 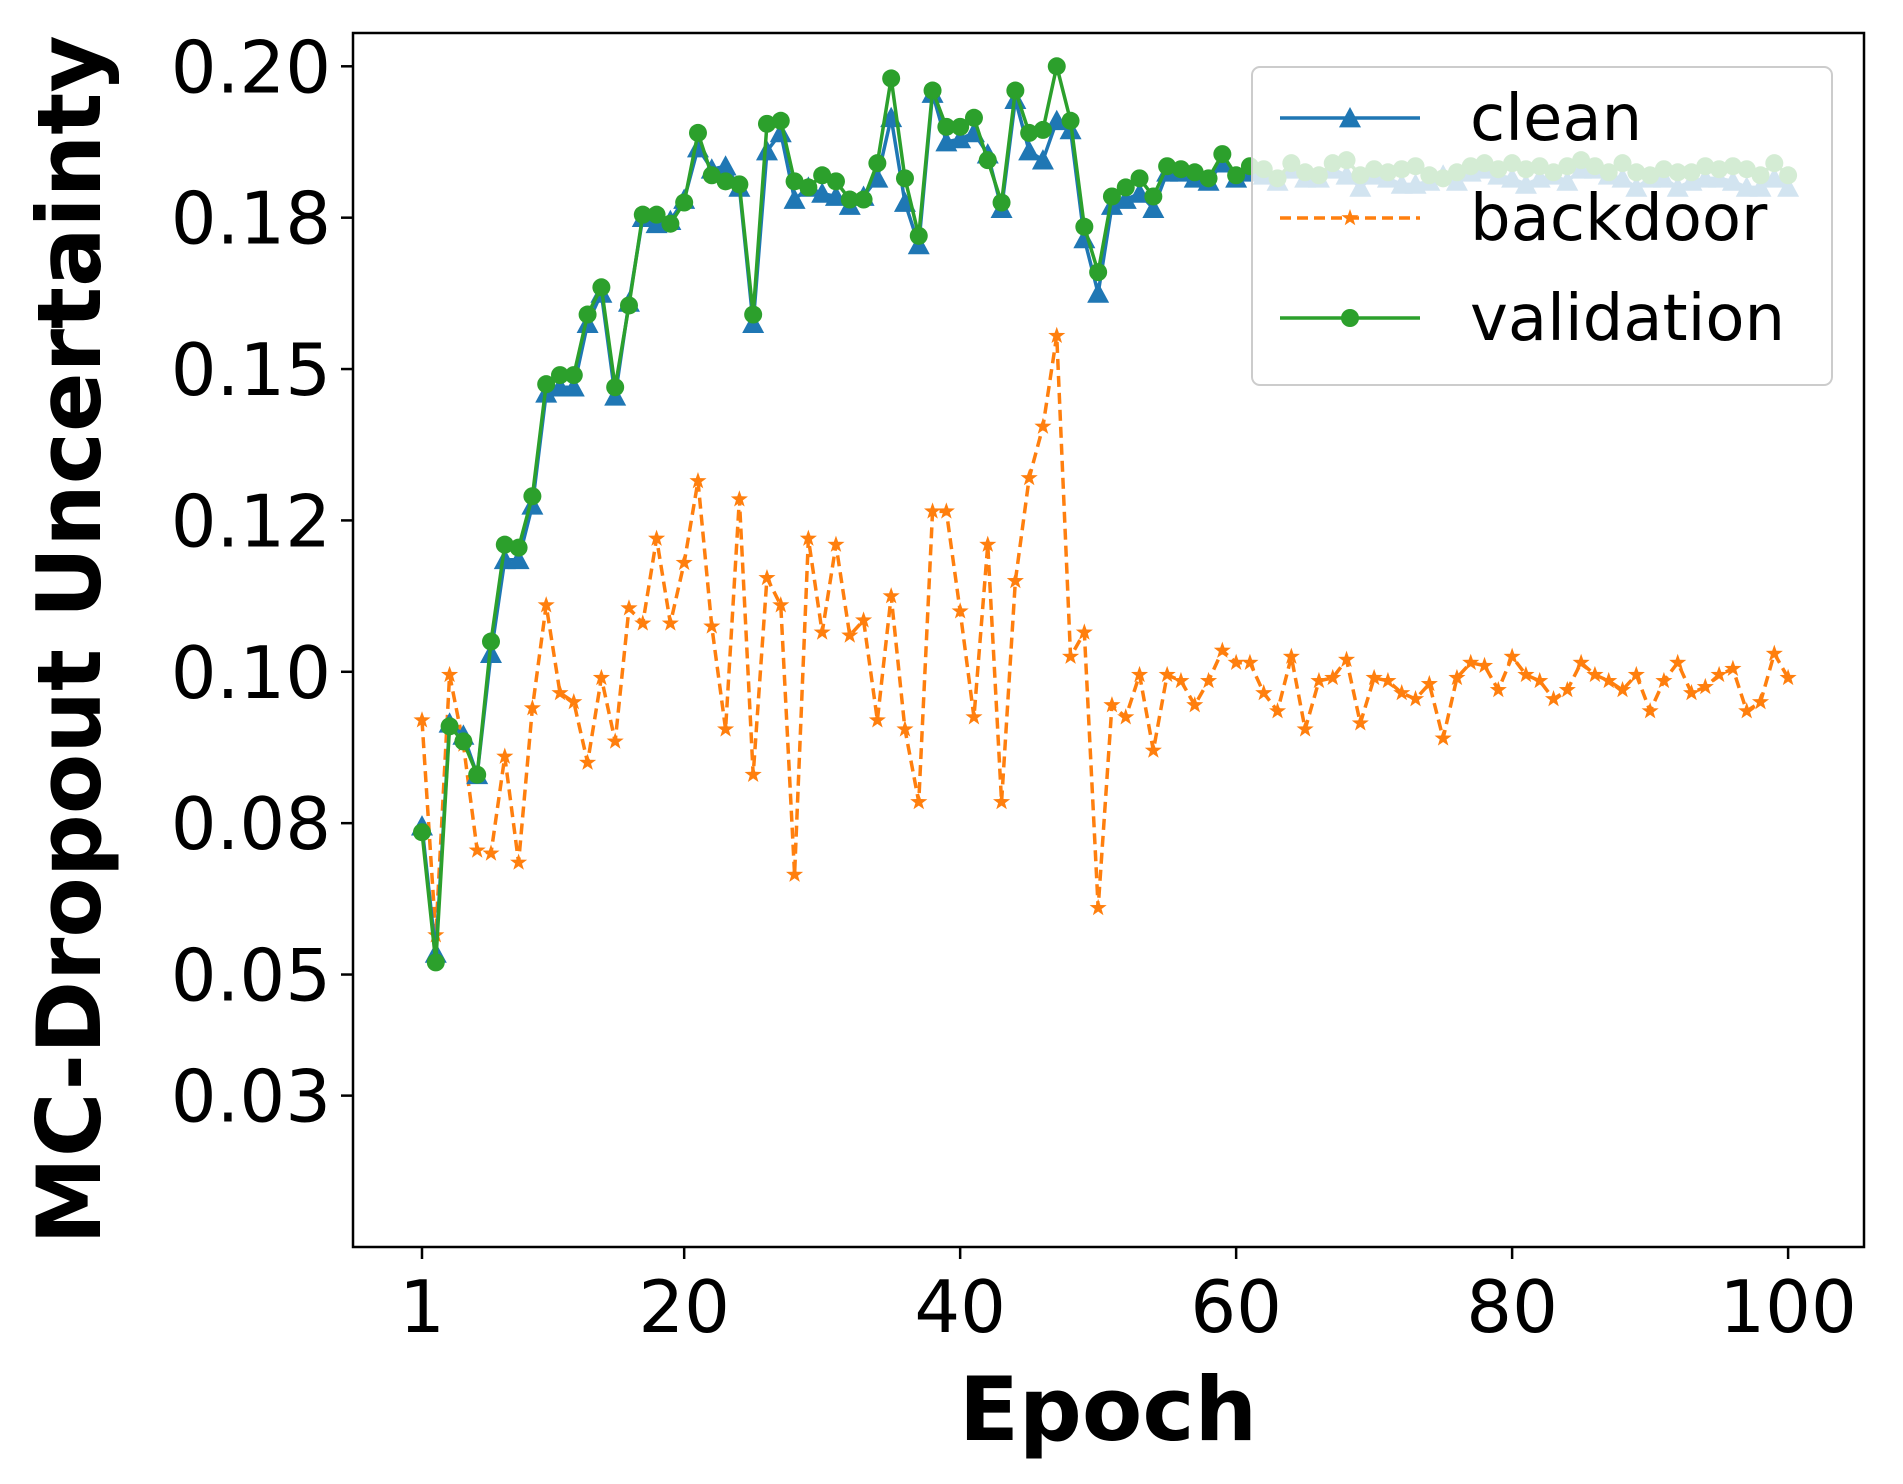 What do you see at coordinates (251, 976) in the screenshot?
I see `y-tick-label: 0.05` at bounding box center [251, 976].